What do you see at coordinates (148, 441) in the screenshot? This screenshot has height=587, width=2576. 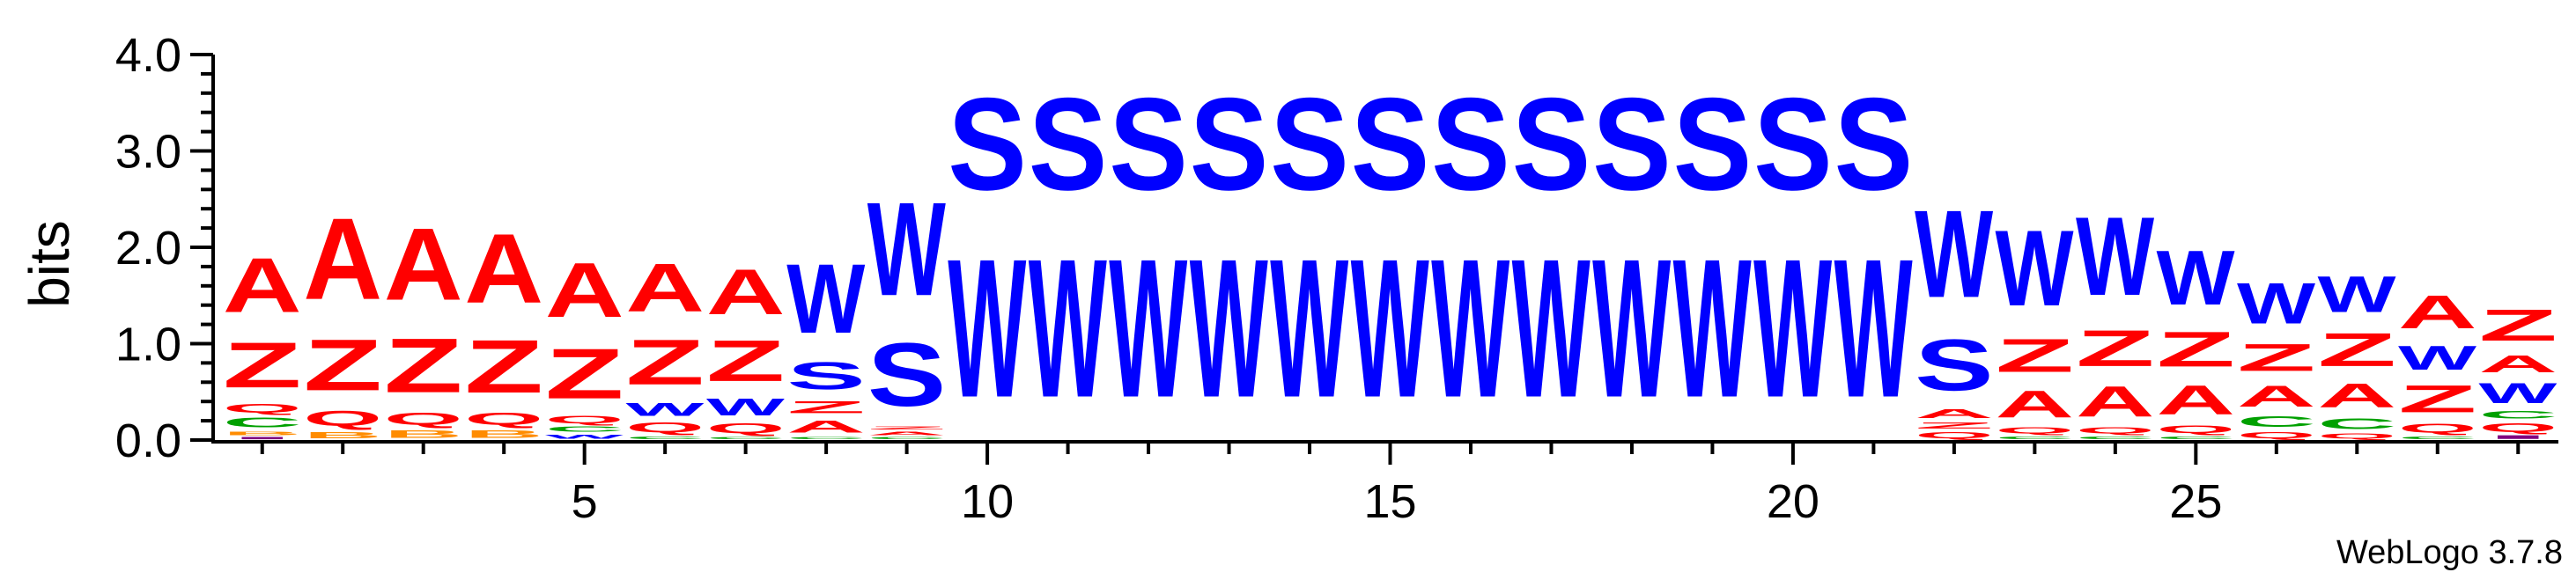 I see `y-tick-label: 0.0` at bounding box center [148, 441].